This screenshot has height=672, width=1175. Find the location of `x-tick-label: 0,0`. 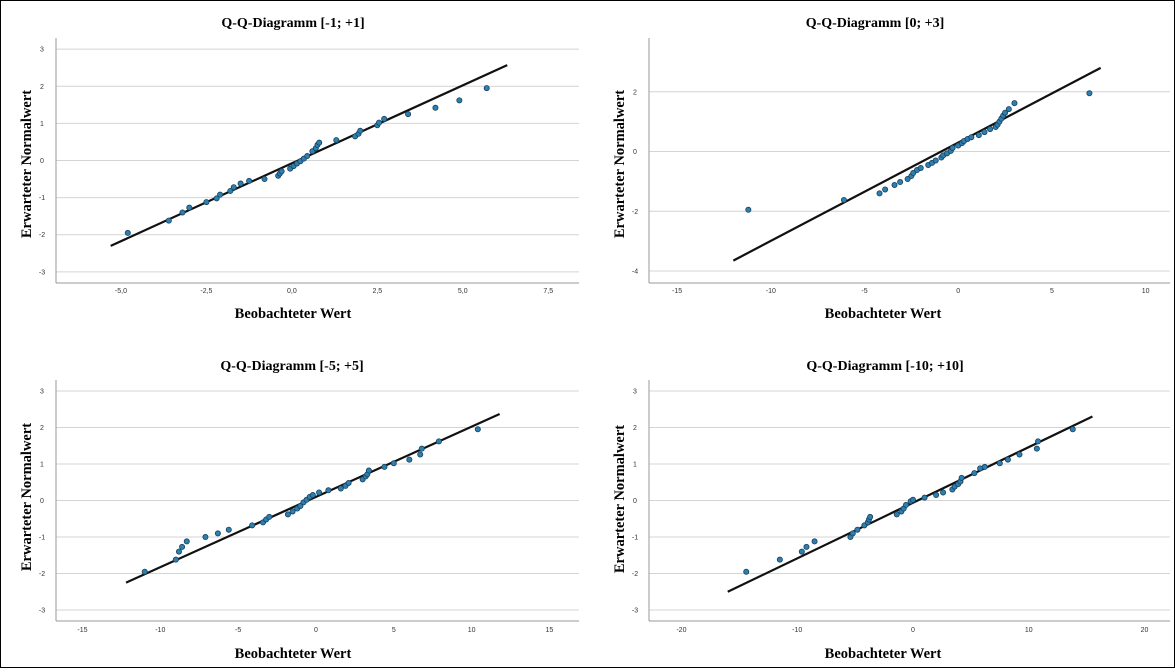

x-tick-label: 0,0 is located at coordinates (292, 291).